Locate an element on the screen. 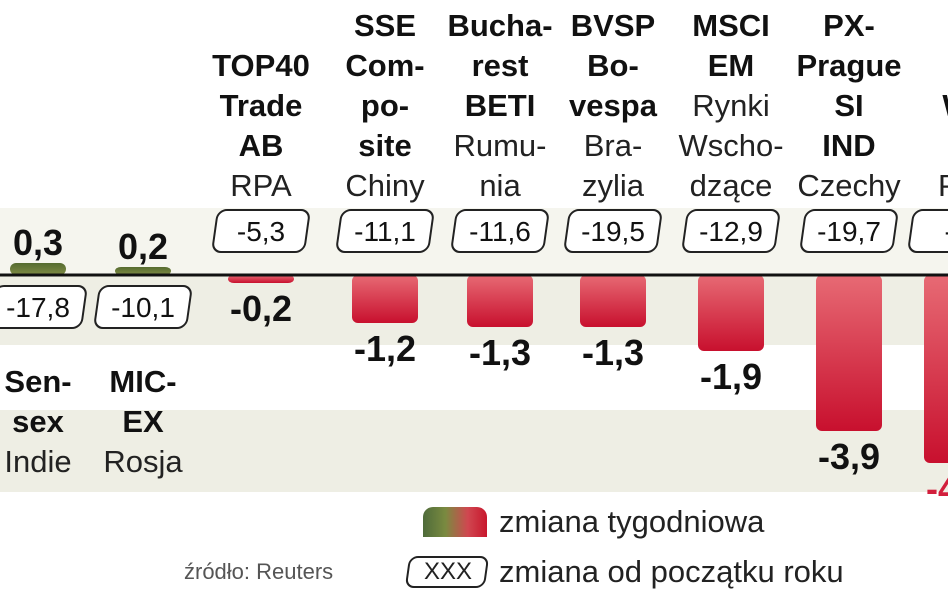 This screenshot has height=593, width=948. ytd-value-label: -19,5 is located at coordinates (613, 231).